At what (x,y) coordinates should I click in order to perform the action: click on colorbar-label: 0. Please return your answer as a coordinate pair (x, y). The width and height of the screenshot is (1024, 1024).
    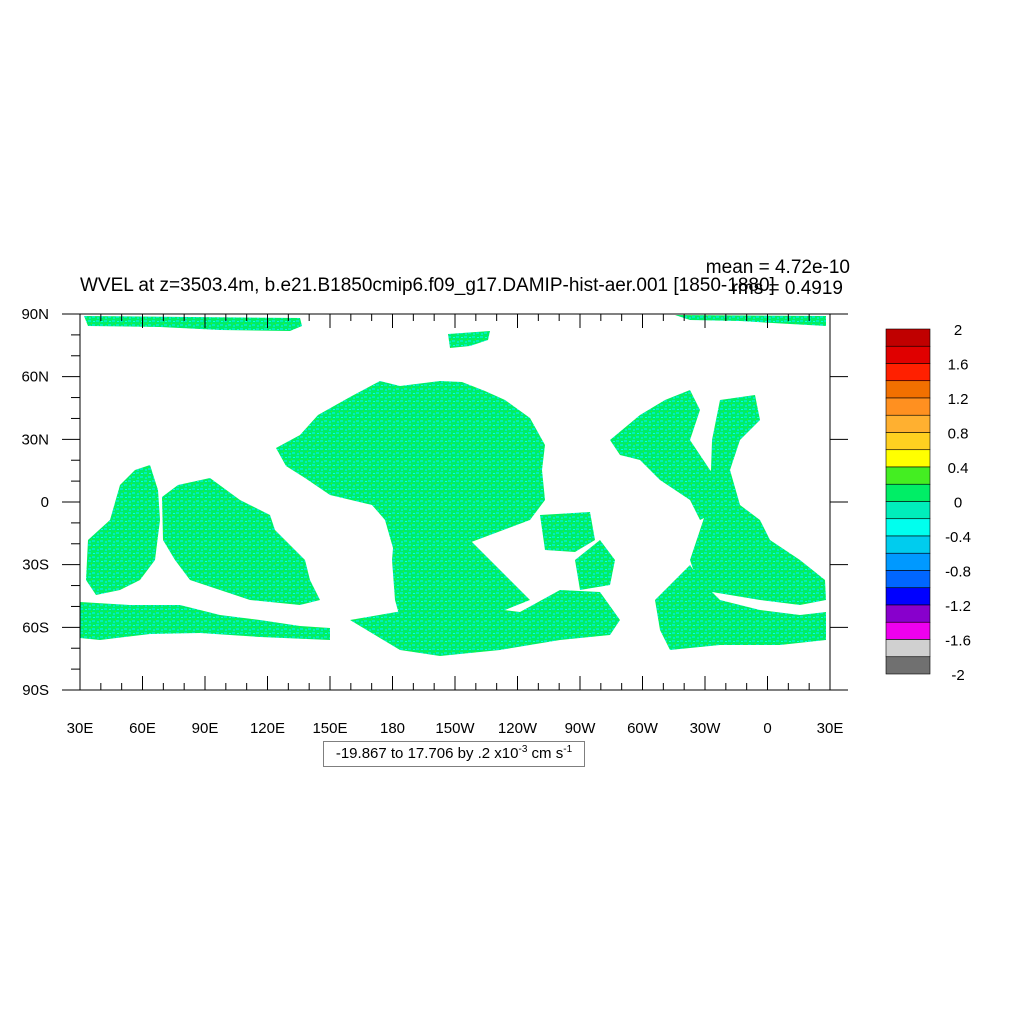
    Looking at the image, I should click on (958, 503).